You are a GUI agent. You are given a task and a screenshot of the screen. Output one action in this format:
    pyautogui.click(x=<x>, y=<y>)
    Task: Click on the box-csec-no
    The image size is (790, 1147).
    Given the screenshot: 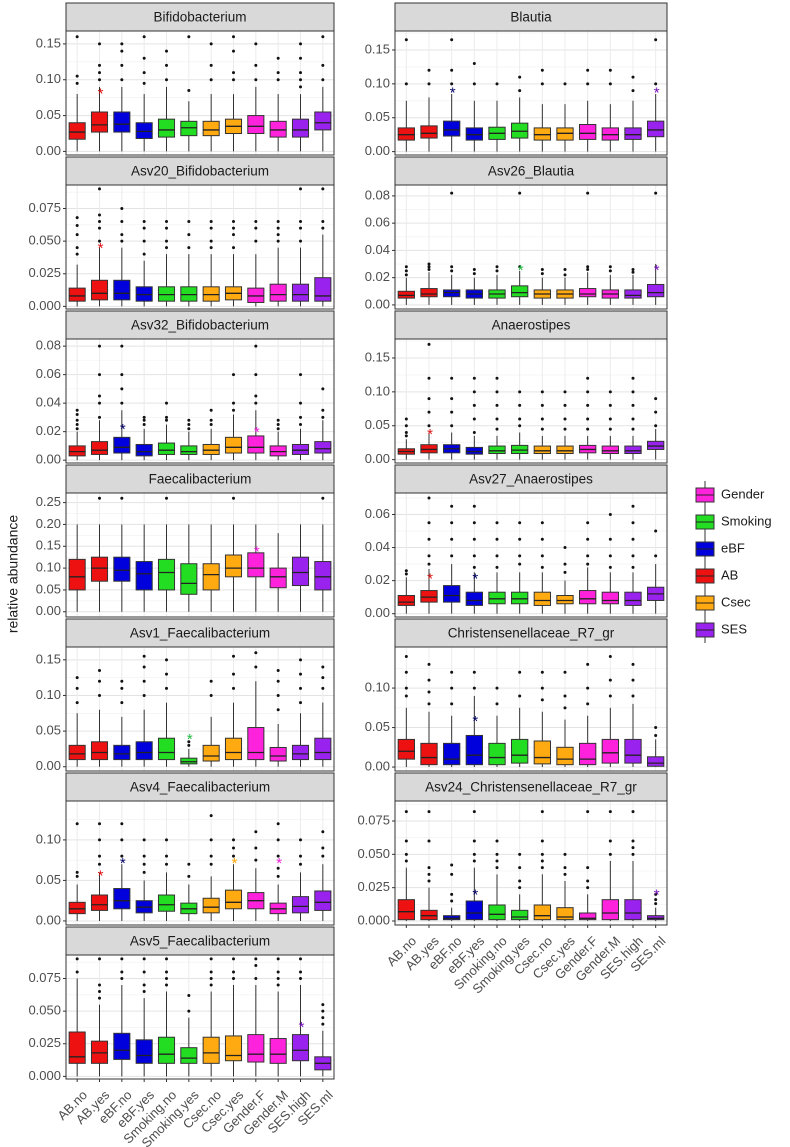 What is the action you would take?
    pyautogui.click(x=542, y=110)
    